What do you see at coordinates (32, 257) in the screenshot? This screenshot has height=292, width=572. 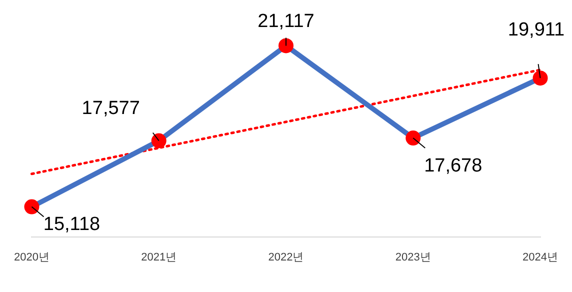 I see `x-tick-label: 2020년` at bounding box center [32, 257].